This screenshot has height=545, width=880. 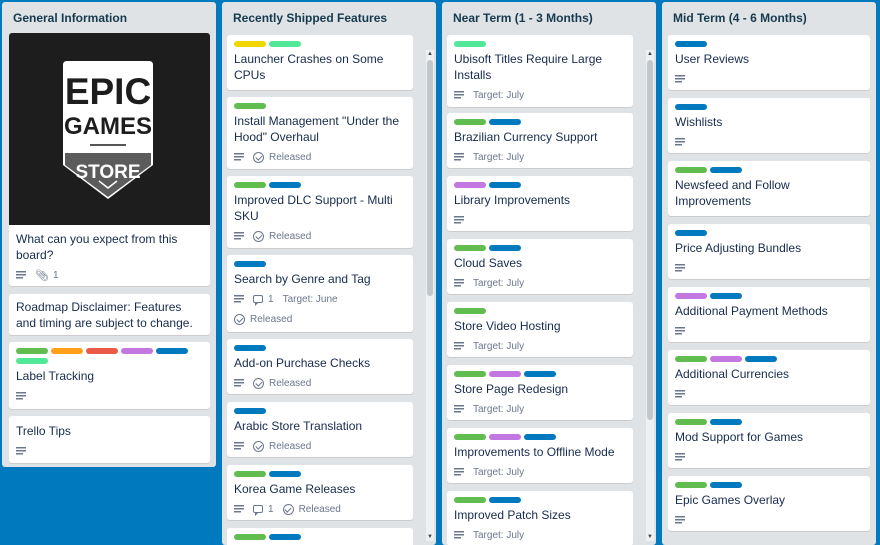 What do you see at coordinates (769, 440) in the screenshot?
I see `card-mod-support: Mod Support for Games` at bounding box center [769, 440].